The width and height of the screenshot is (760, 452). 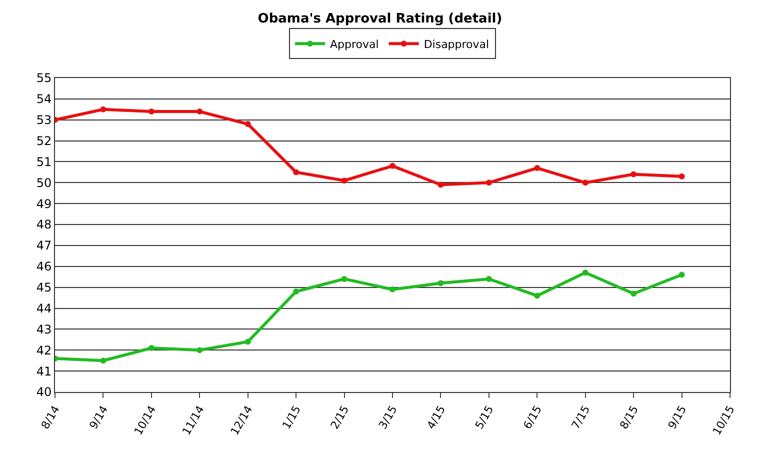 What do you see at coordinates (44, 120) in the screenshot?
I see `y-tick-label: 53` at bounding box center [44, 120].